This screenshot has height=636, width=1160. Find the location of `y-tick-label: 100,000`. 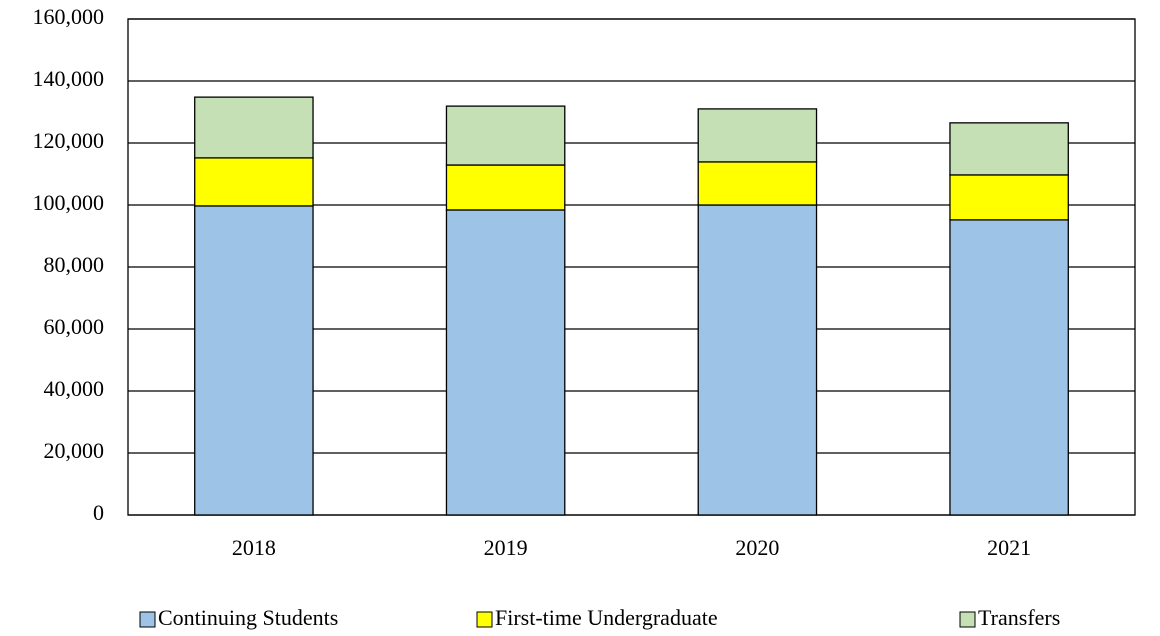

y-tick-label: 100,000 is located at coordinates (69, 202).